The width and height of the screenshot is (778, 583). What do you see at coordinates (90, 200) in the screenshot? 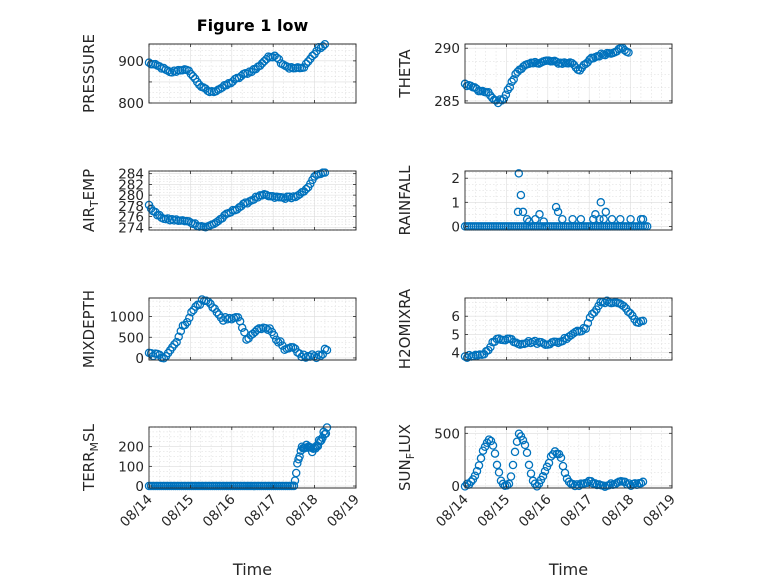
I see `y-axis-label: AIRTEMP` at bounding box center [90, 200].